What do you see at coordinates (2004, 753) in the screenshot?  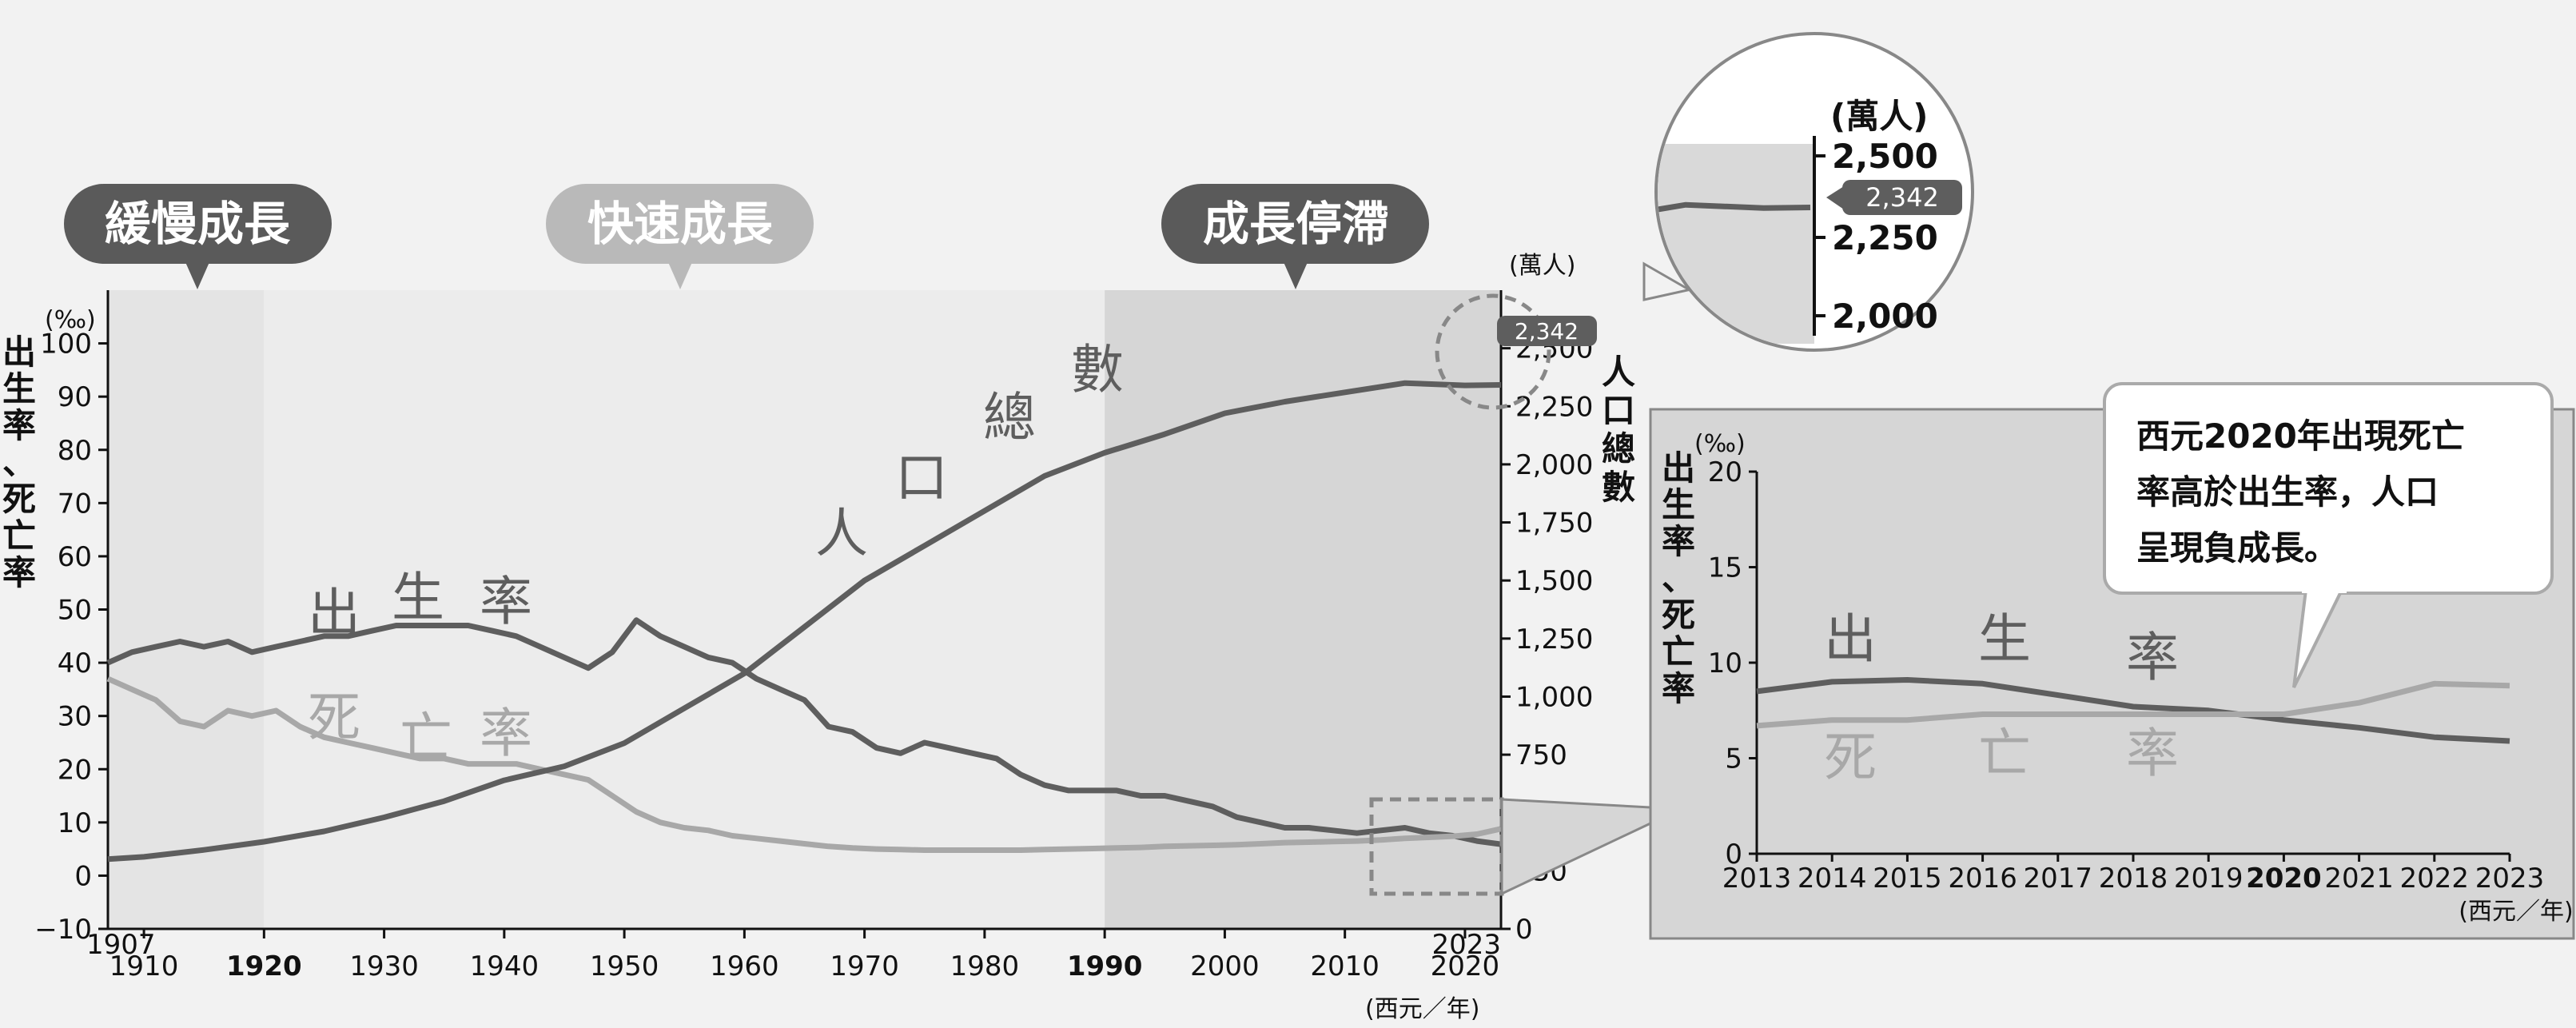 I see `inset-death-label-char: 亡` at bounding box center [2004, 753].